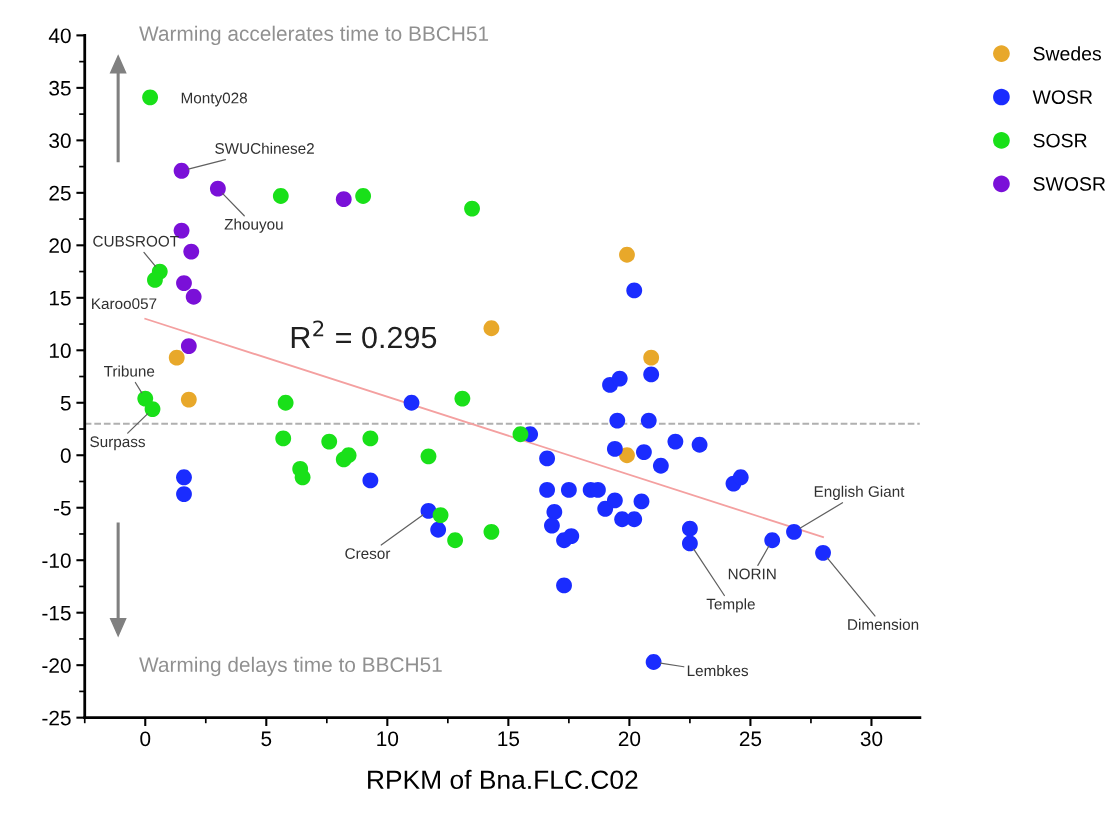  What do you see at coordinates (368, 553) in the screenshot?
I see `annotation: Cresor` at bounding box center [368, 553].